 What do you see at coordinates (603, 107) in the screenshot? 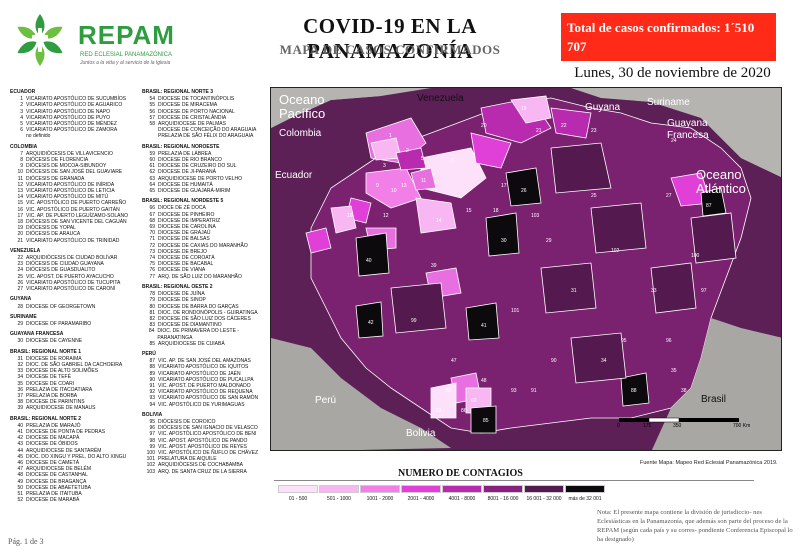
I see `label-guyana: Guyana` at bounding box center [603, 107].